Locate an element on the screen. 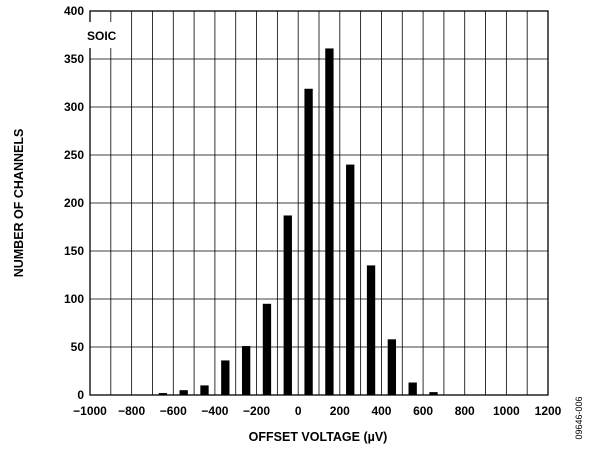 This screenshot has width=593, height=449. x-tick-label: −200 is located at coordinates (256, 411).